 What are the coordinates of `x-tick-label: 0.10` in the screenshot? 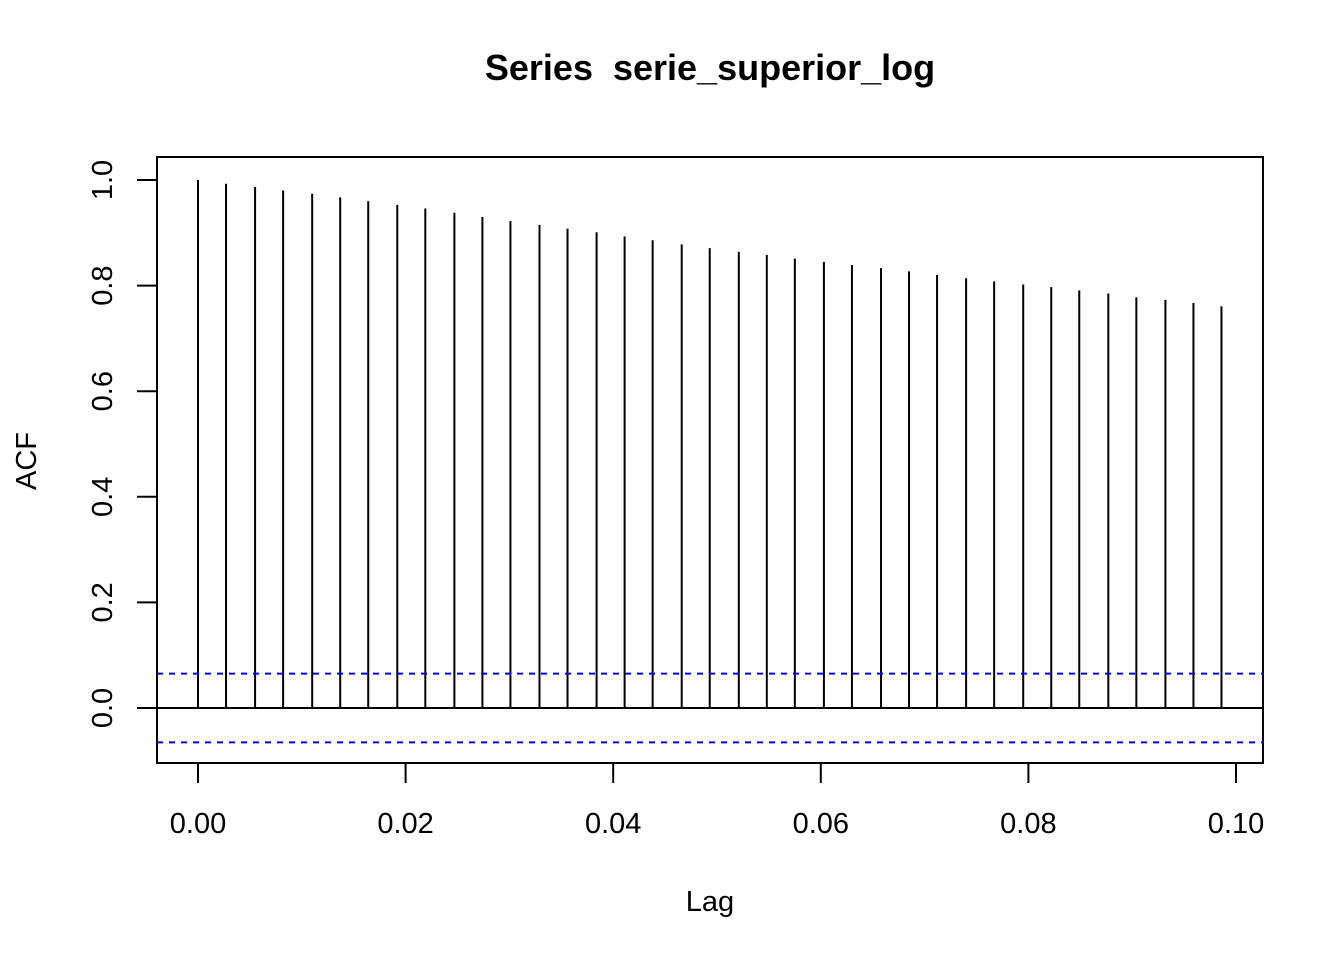 It's located at (1236, 824).